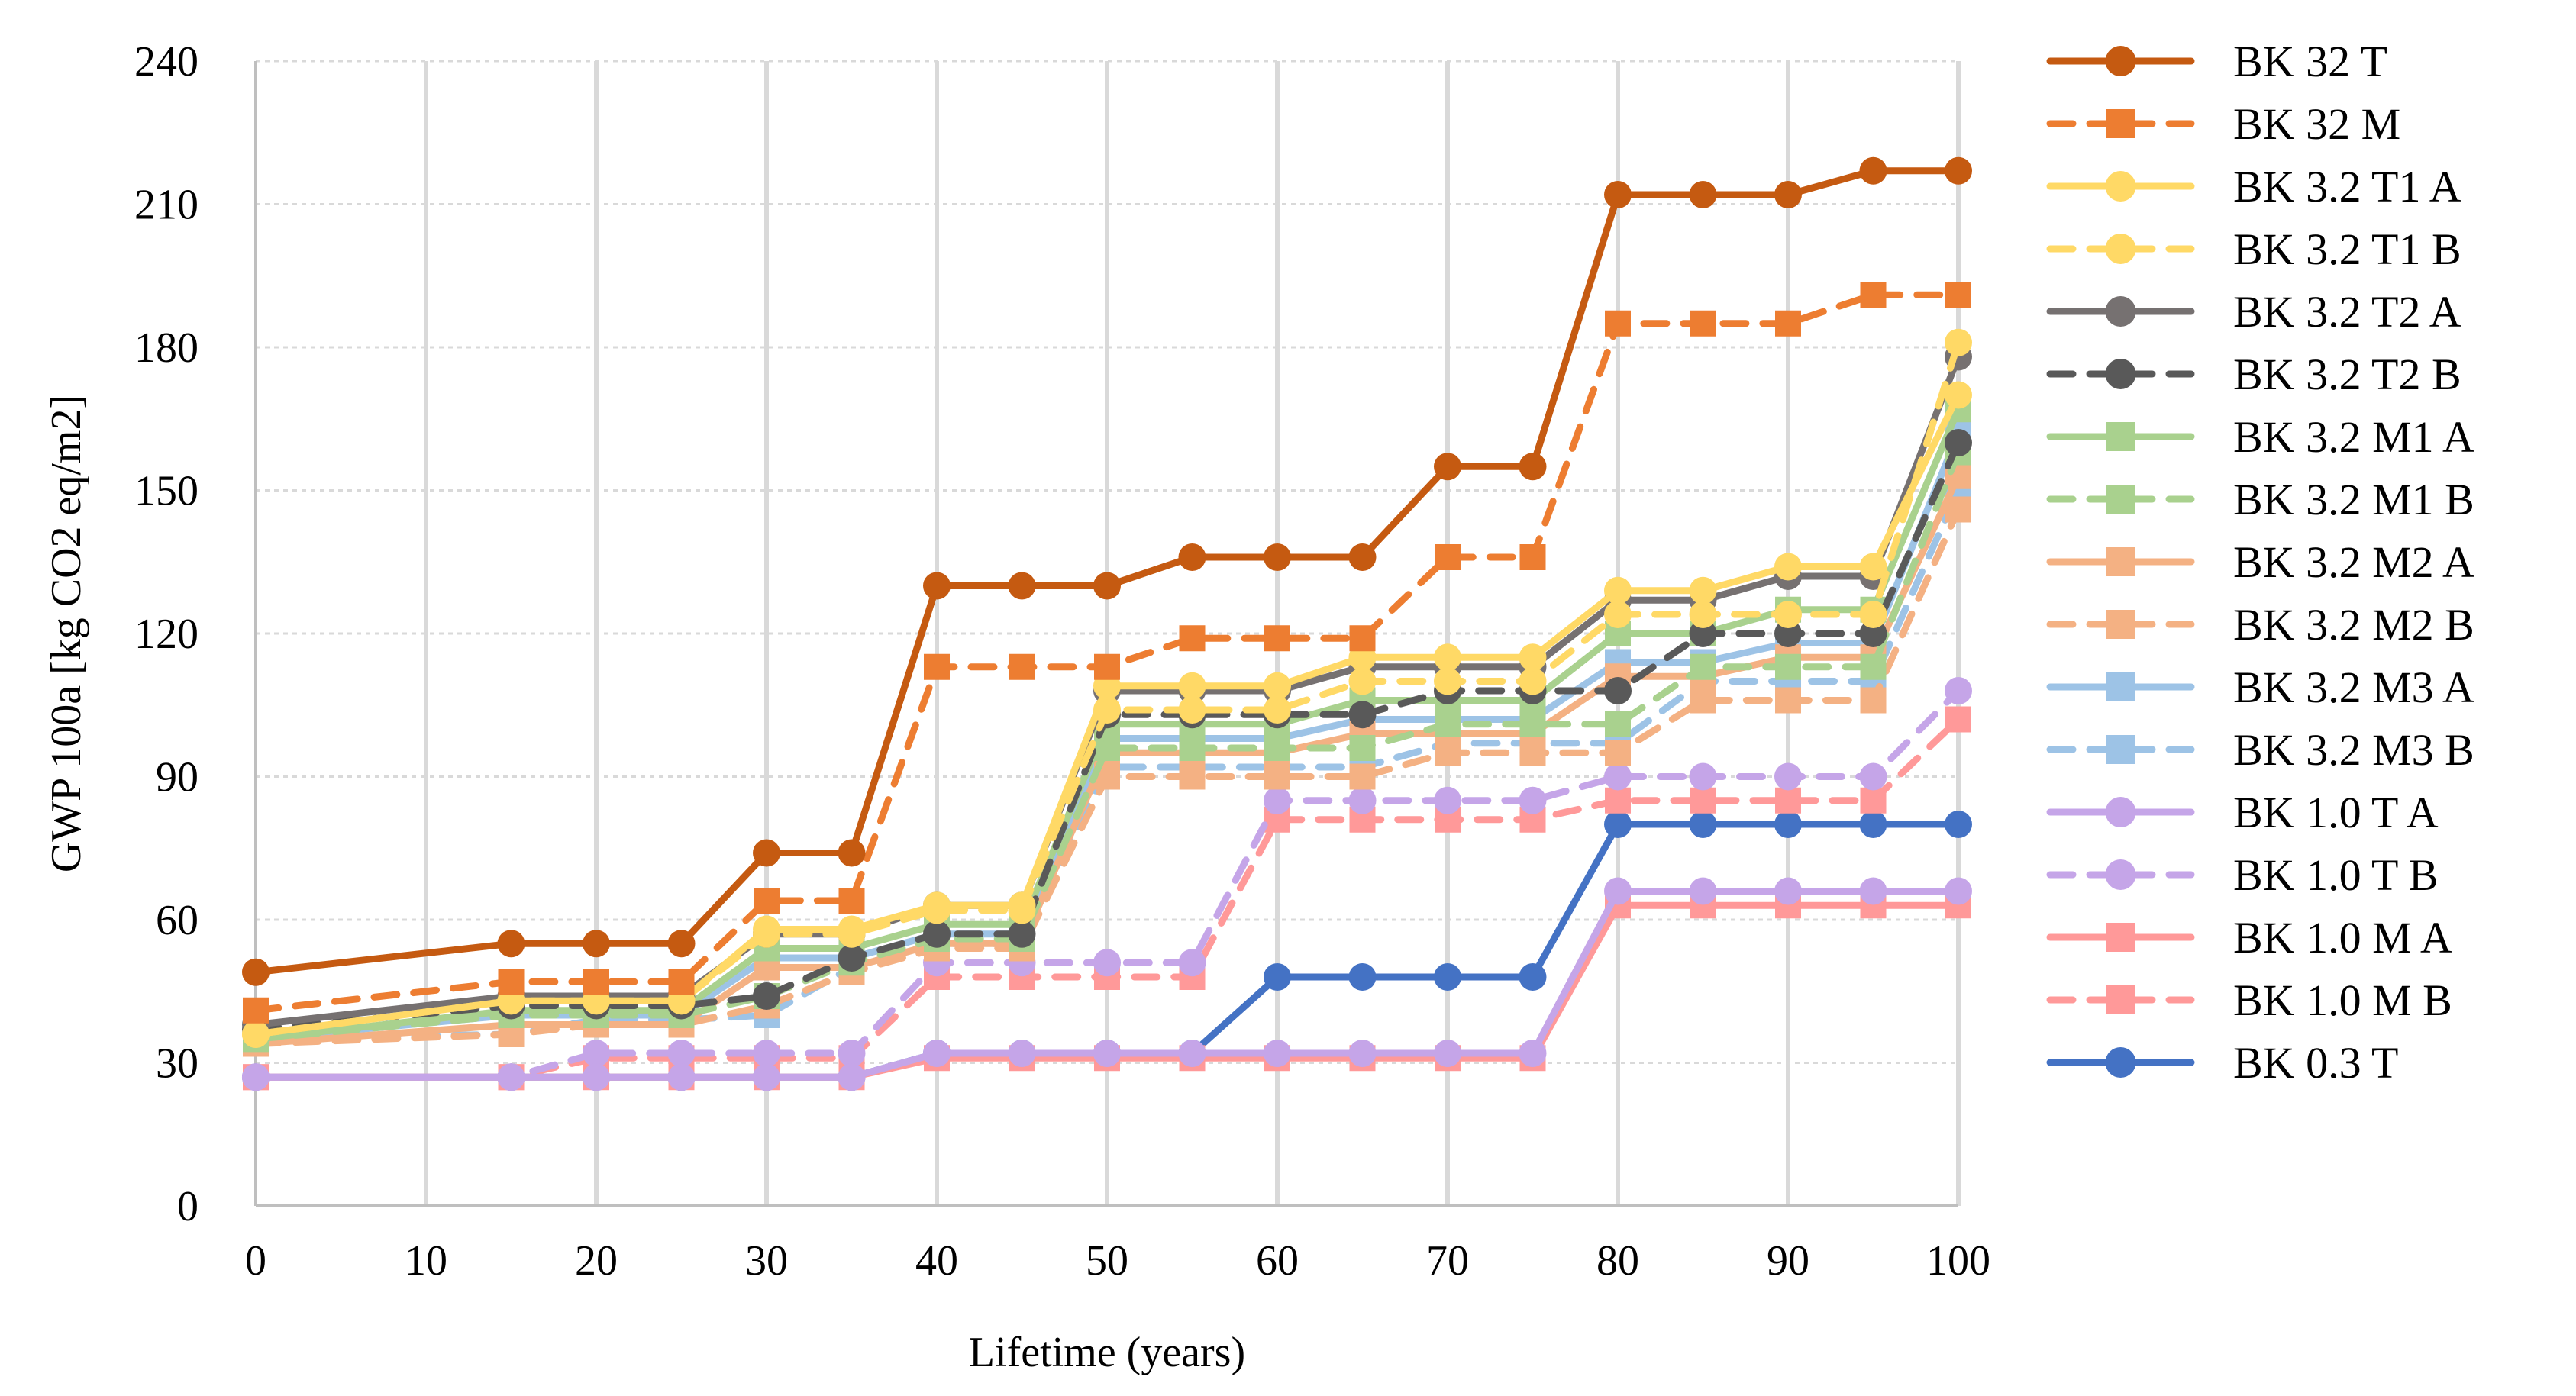 The height and width of the screenshot is (1396, 2576). Describe the element at coordinates (936, 1261) in the screenshot. I see `x-tick-label-40: 40` at that location.